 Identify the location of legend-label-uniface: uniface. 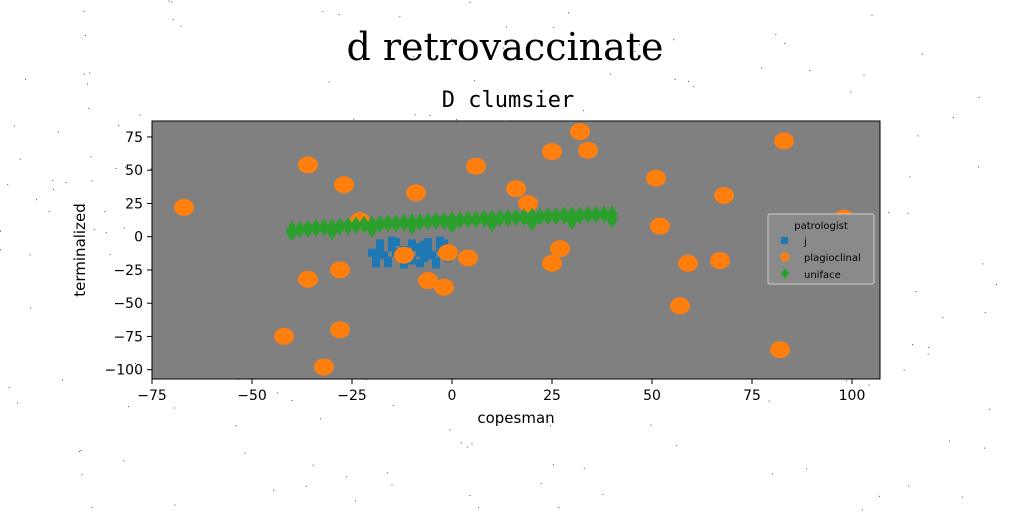
(822, 275).